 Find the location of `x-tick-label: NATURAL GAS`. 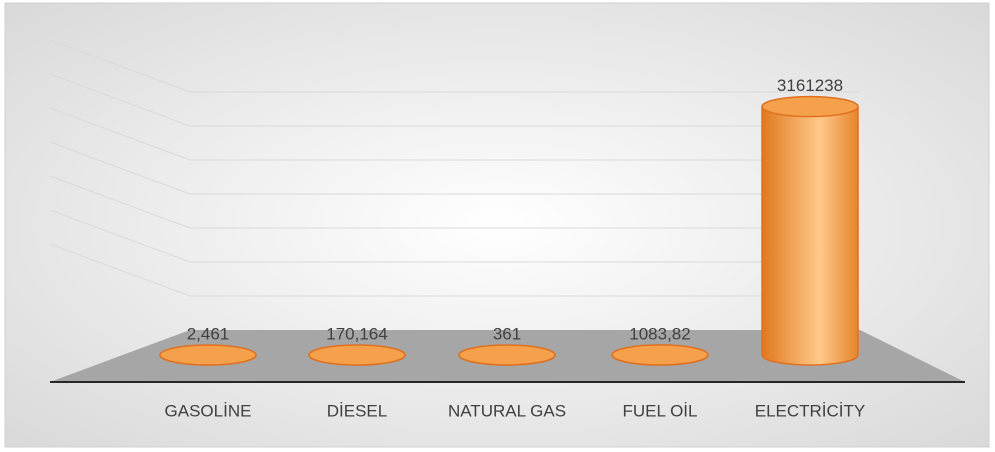

x-tick-label: NATURAL GAS is located at coordinates (507, 410).